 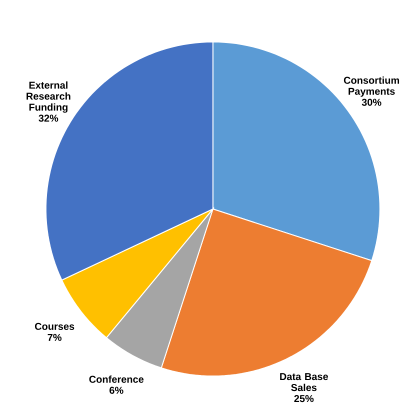 I want to click on data-label: 30%, so click(x=372, y=102).